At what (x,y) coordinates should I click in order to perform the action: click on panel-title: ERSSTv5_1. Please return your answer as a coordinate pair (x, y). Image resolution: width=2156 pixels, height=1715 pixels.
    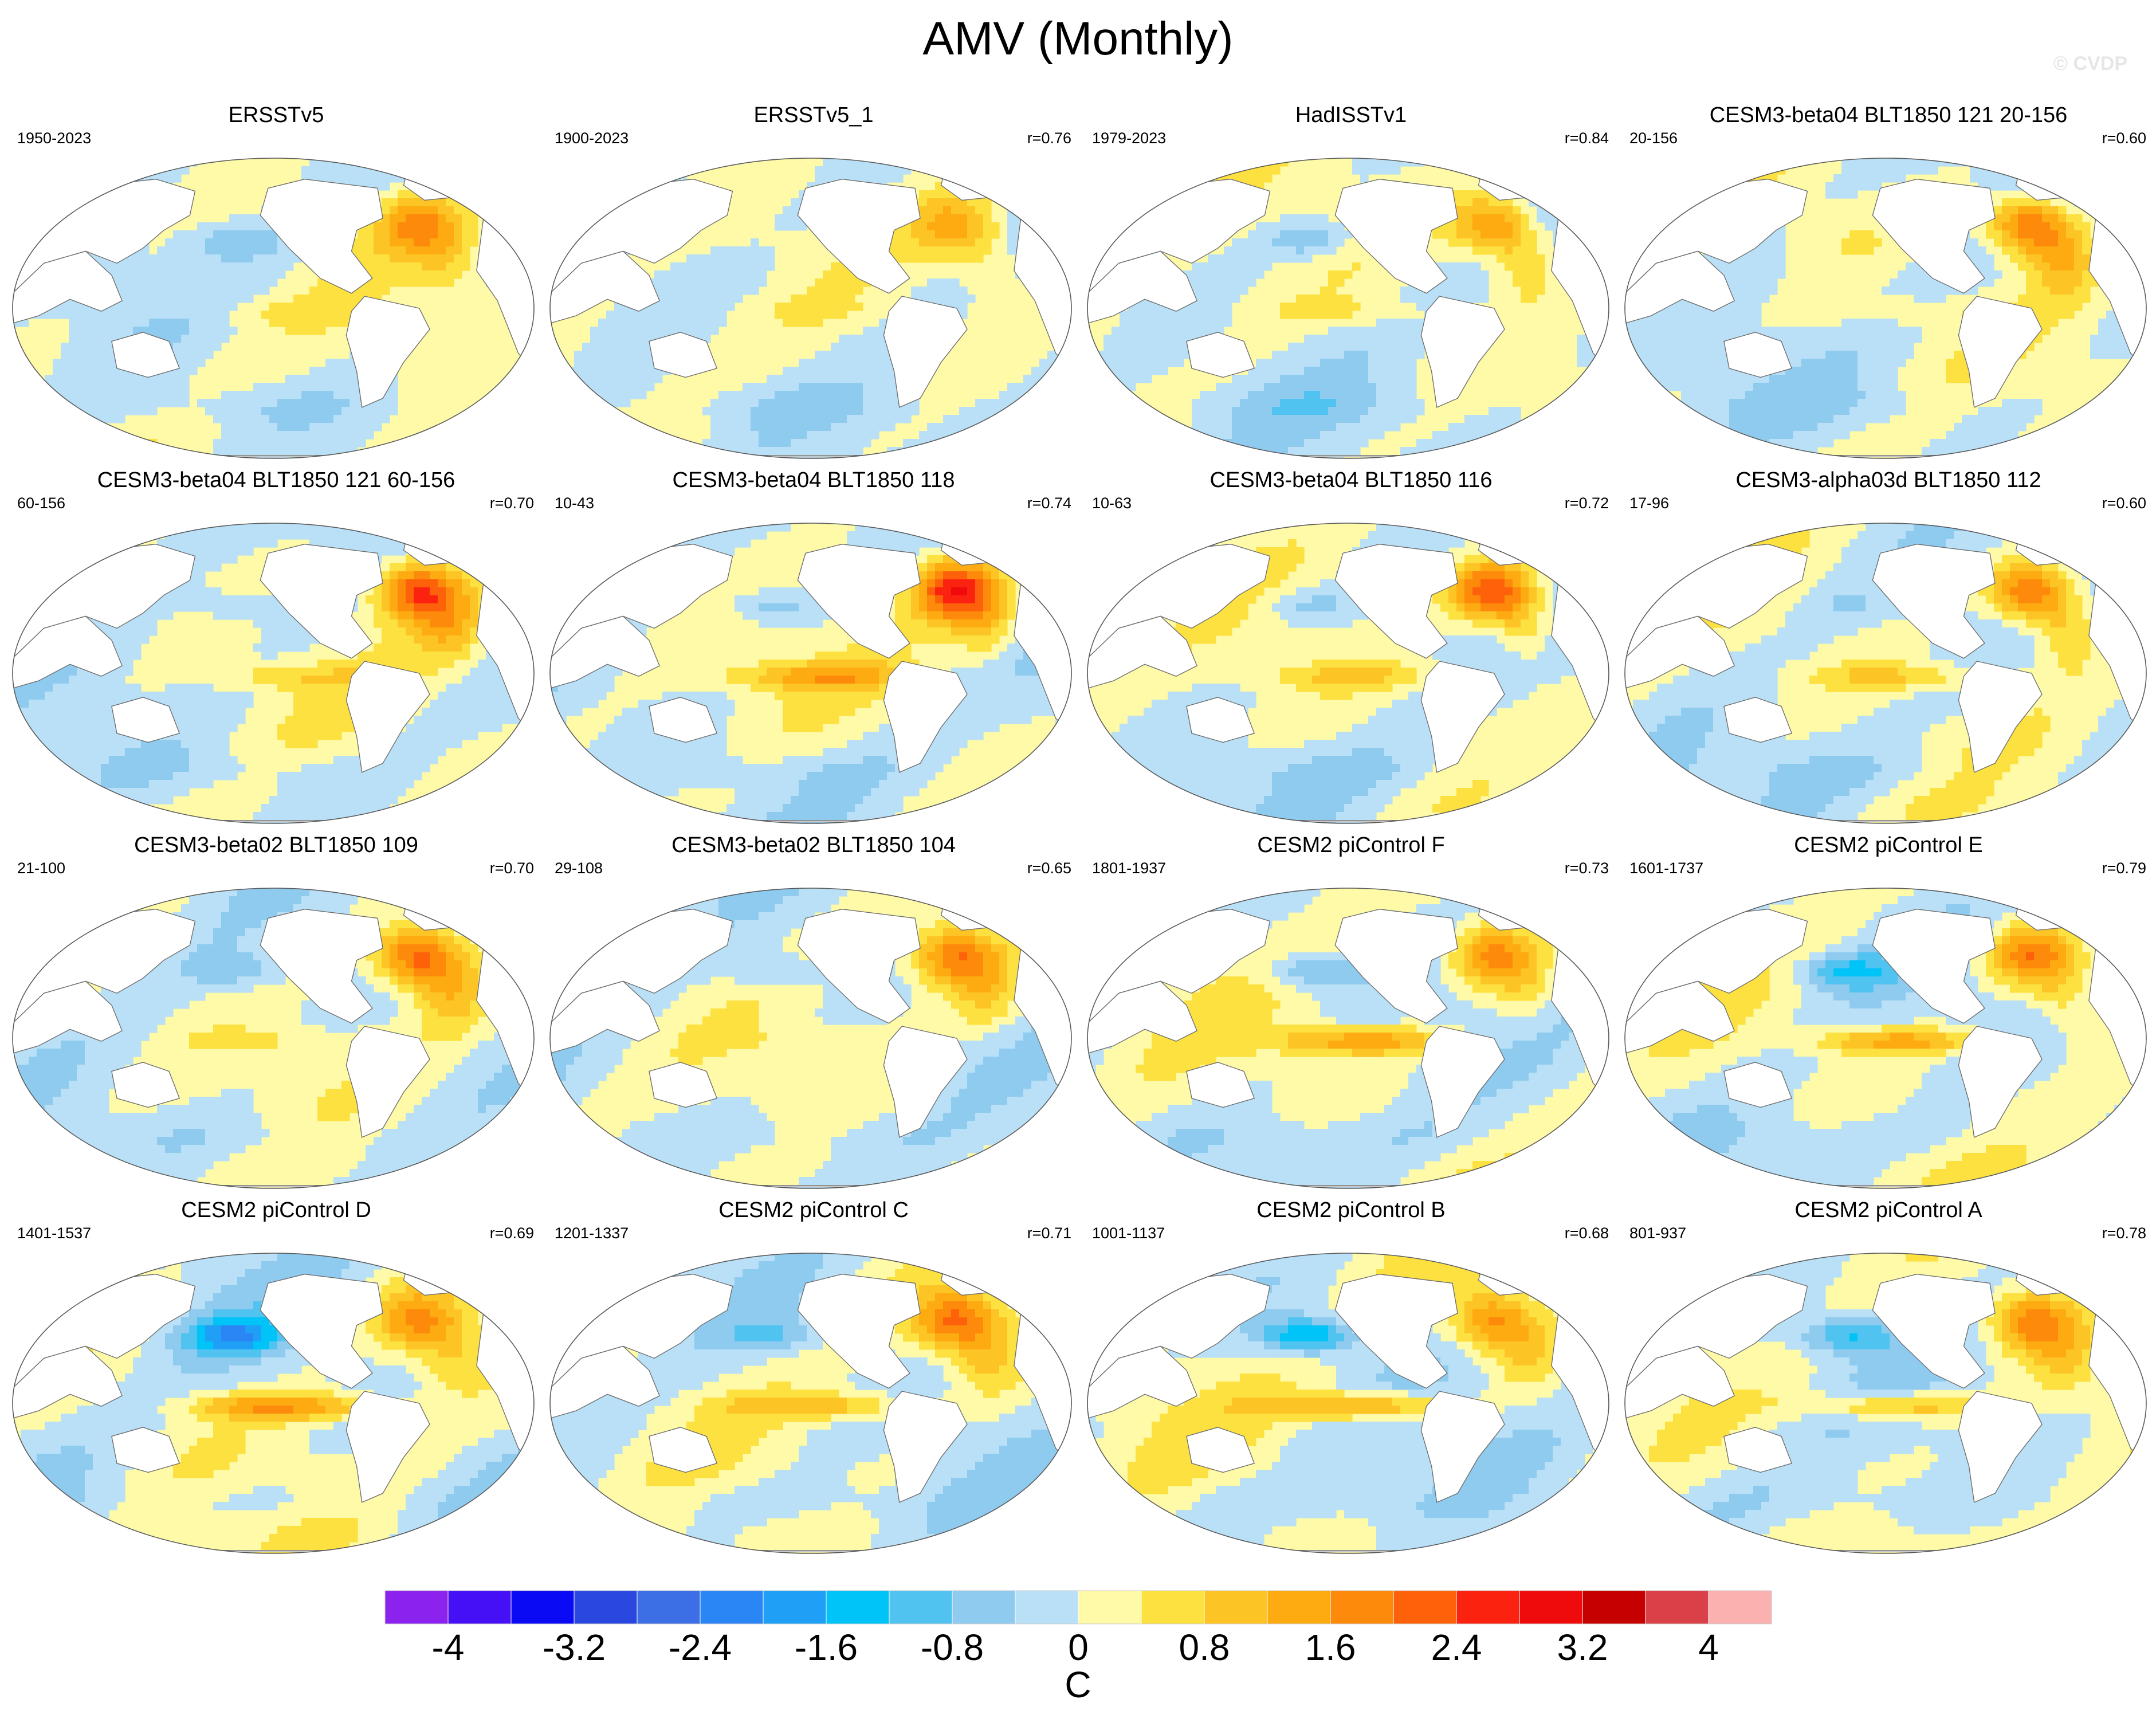
    Looking at the image, I should click on (813, 115).